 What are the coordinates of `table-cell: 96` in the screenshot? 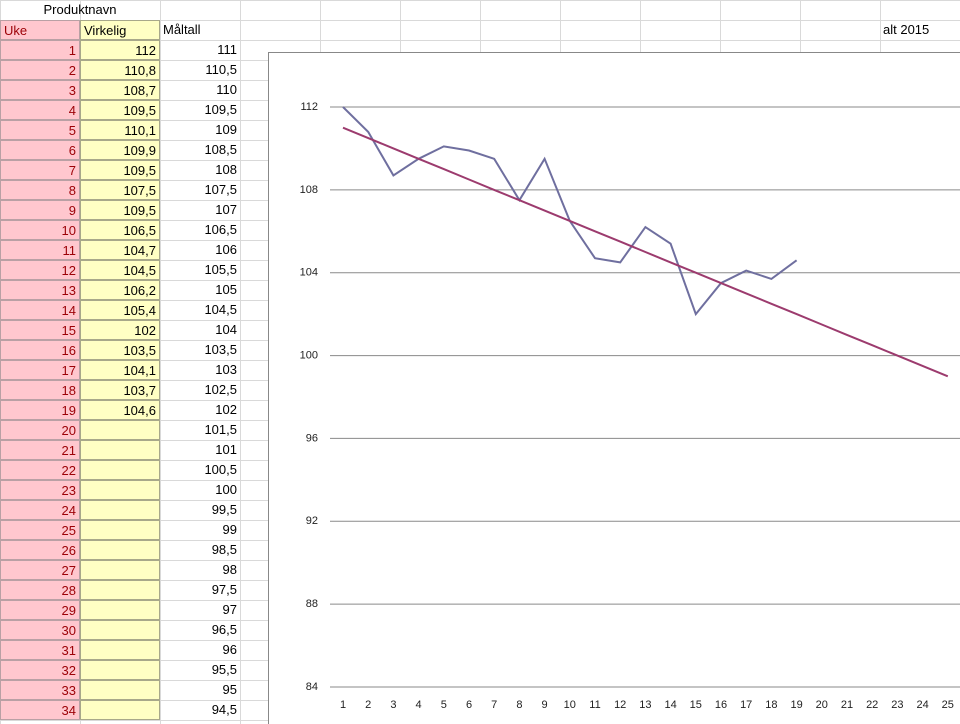 It's located at (229, 649).